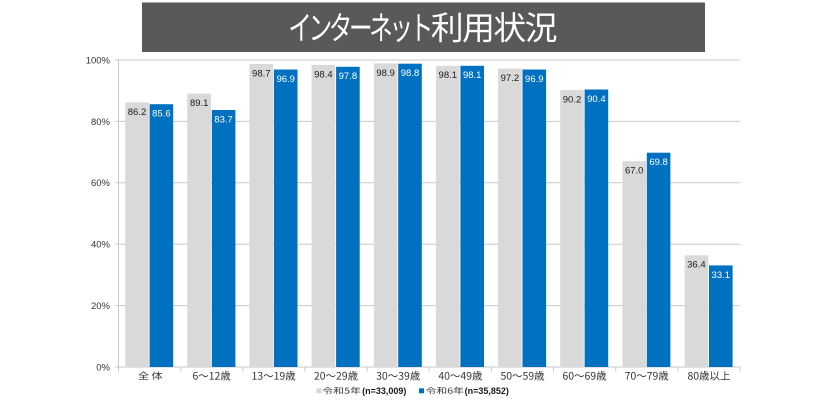 The height and width of the screenshot is (409, 818). I want to click on svg-text: 60%, so click(101, 183).